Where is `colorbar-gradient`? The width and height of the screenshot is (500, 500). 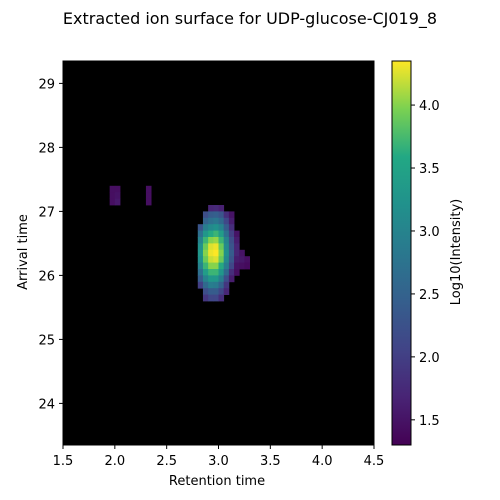
colorbar-gradient is located at coordinates (401, 253).